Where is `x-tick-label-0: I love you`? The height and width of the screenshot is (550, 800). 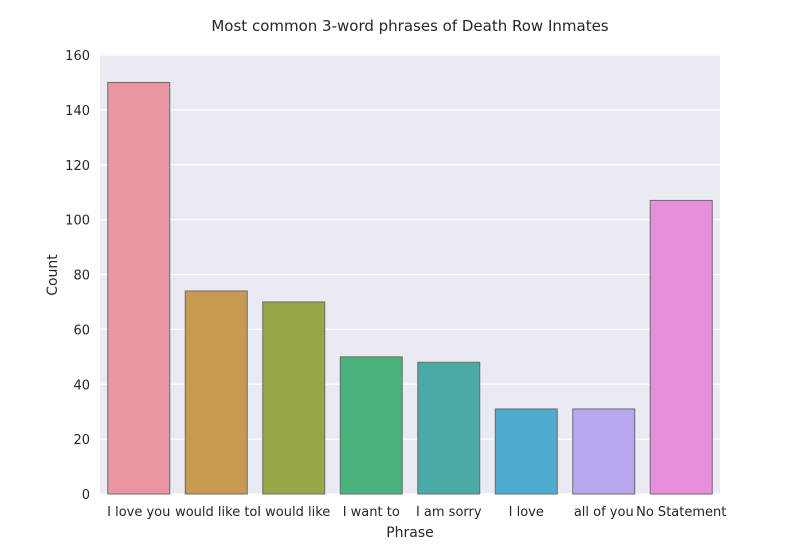
x-tick-label-0: I love you is located at coordinates (138, 512).